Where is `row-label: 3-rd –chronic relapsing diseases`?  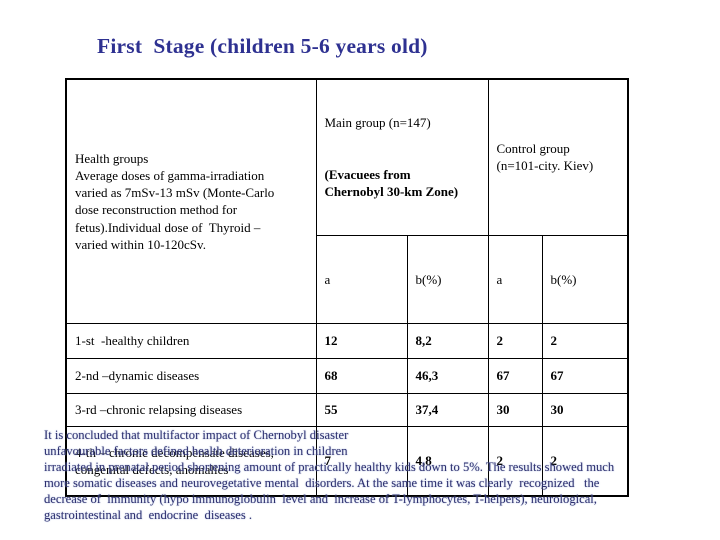
row-label: 3-rd –chronic relapsing diseases is located at coordinates (191, 409).